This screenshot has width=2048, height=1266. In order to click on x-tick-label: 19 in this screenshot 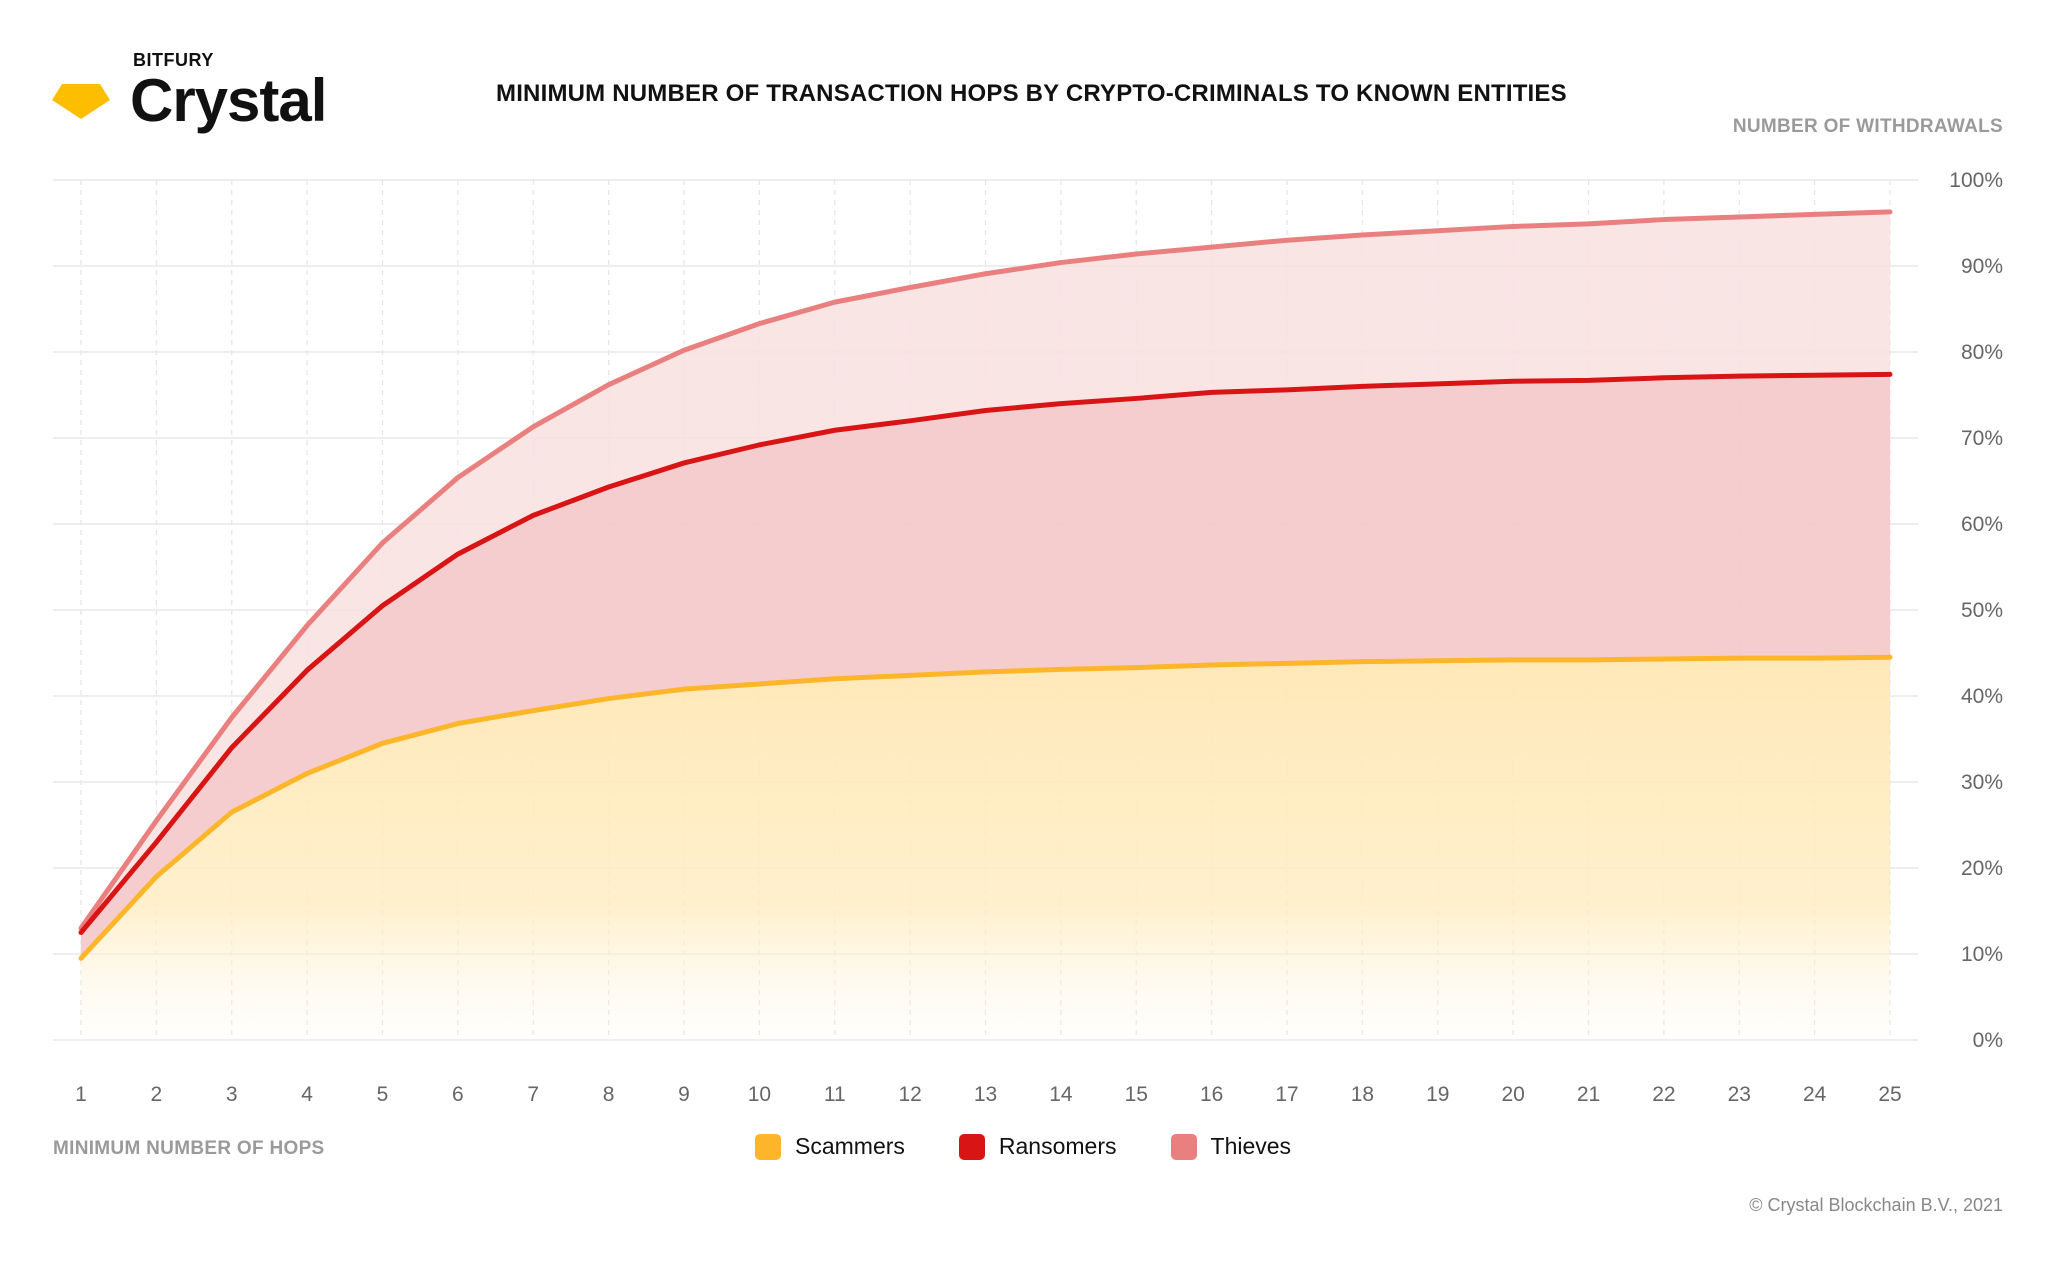, I will do `click(1437, 1094)`.